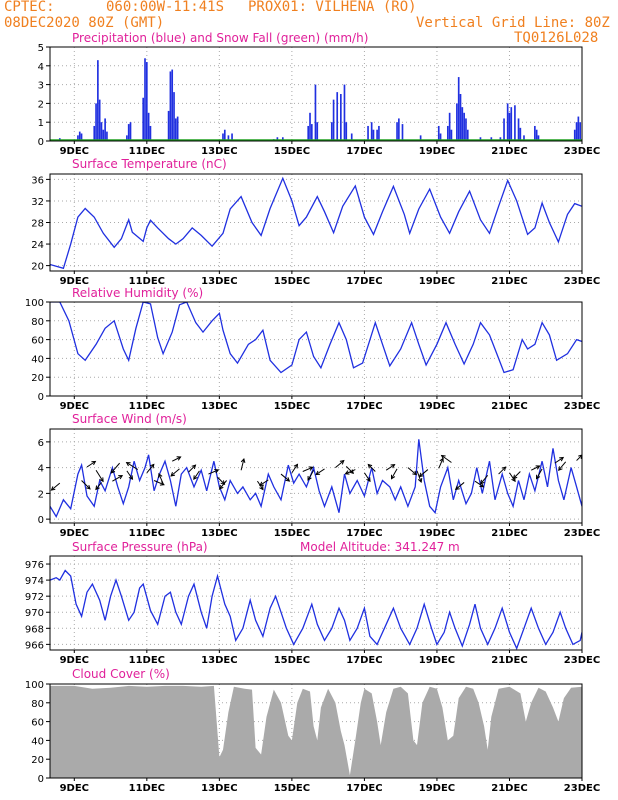 The image size is (618, 800). What do you see at coordinates (380, 547) in the screenshot?
I see `panel-annotation: Model Altitude: 341.247 m` at bounding box center [380, 547].